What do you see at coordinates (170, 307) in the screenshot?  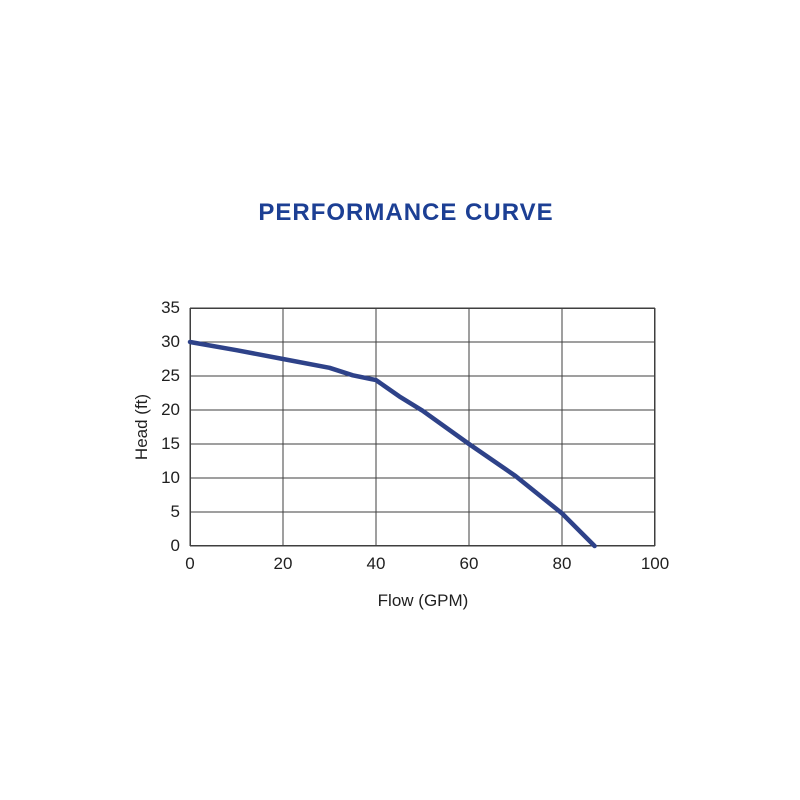 I see `y-tick-label-35: 35` at bounding box center [170, 307].